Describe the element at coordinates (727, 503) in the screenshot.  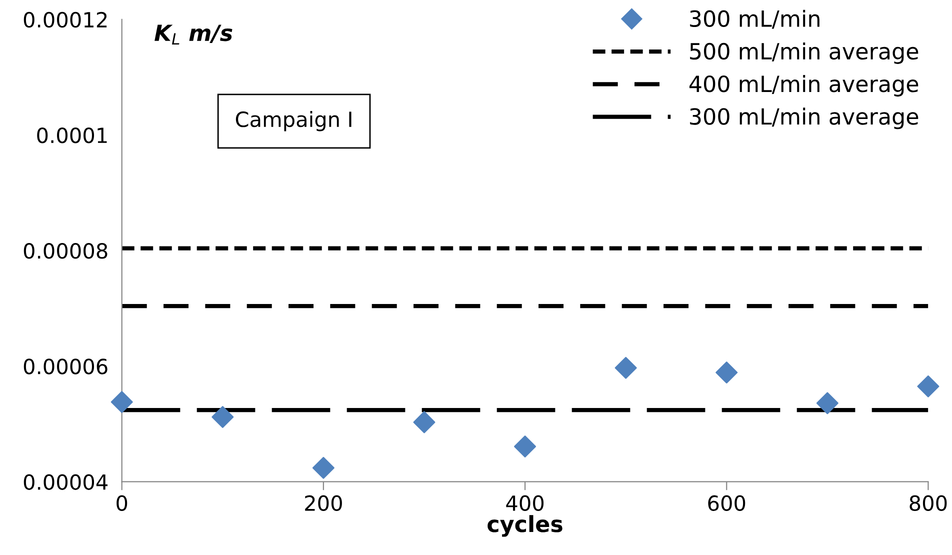
I see `x-tick-label: 600` at that location.